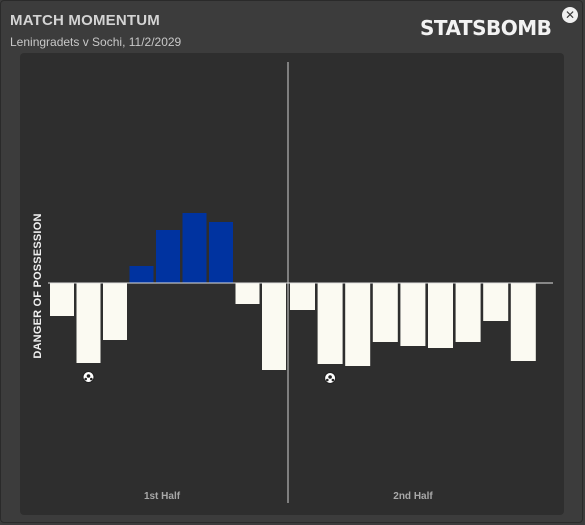 This screenshot has width=585, height=525. What do you see at coordinates (96, 42) in the screenshot?
I see `match-subtitle: Leningradets v Sochi, 11/2/2029` at bounding box center [96, 42].